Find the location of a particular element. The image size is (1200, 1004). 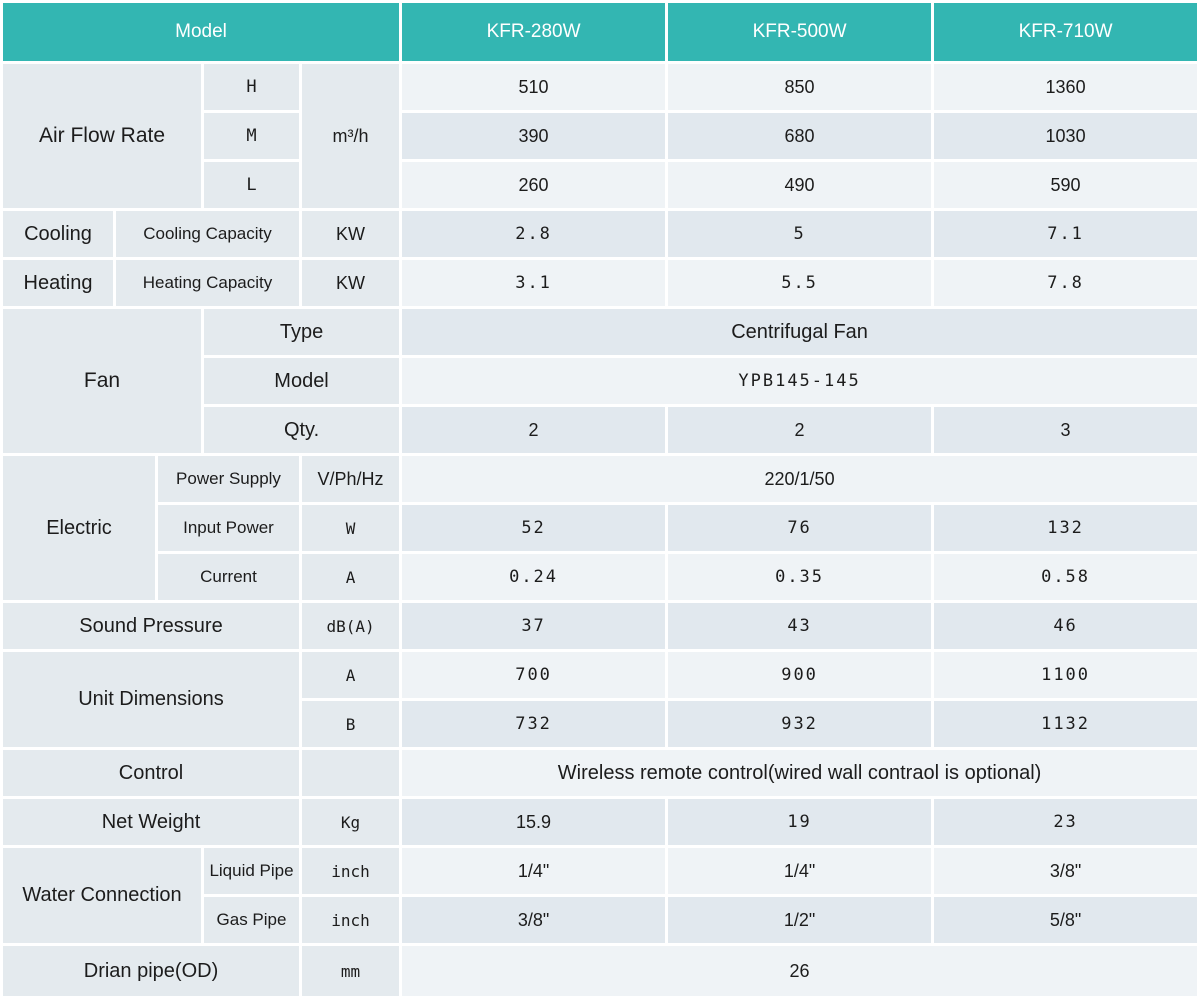

dimension-b-710w: 1132 is located at coordinates (1066, 724).